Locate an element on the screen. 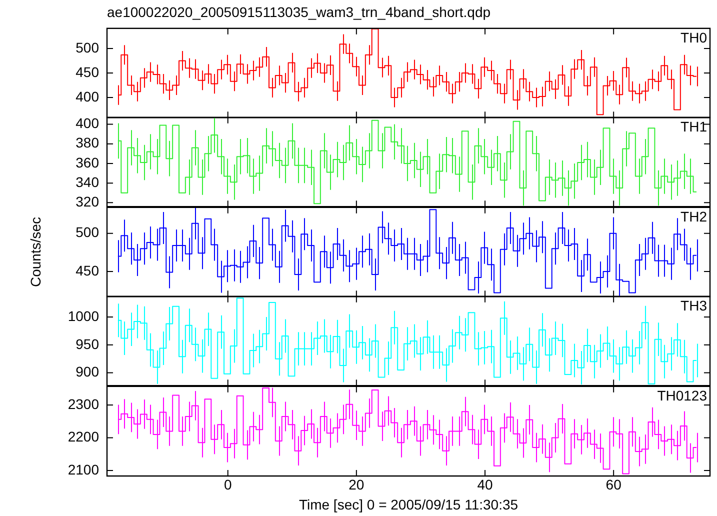 The width and height of the screenshot is (717, 516). x-tick-label: 60 is located at coordinates (614, 484).